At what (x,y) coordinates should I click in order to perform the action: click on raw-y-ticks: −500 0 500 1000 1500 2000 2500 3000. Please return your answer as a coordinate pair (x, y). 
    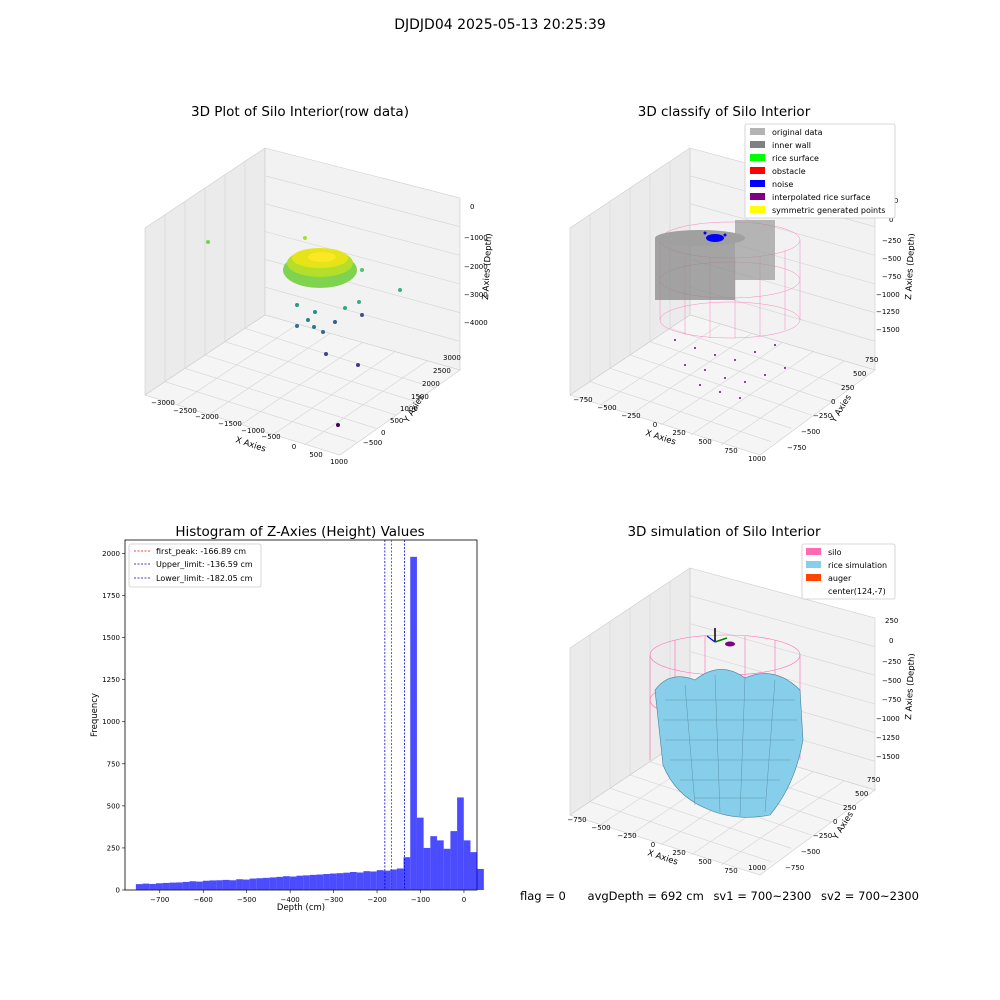
    Looking at the image, I should click on (412, 400).